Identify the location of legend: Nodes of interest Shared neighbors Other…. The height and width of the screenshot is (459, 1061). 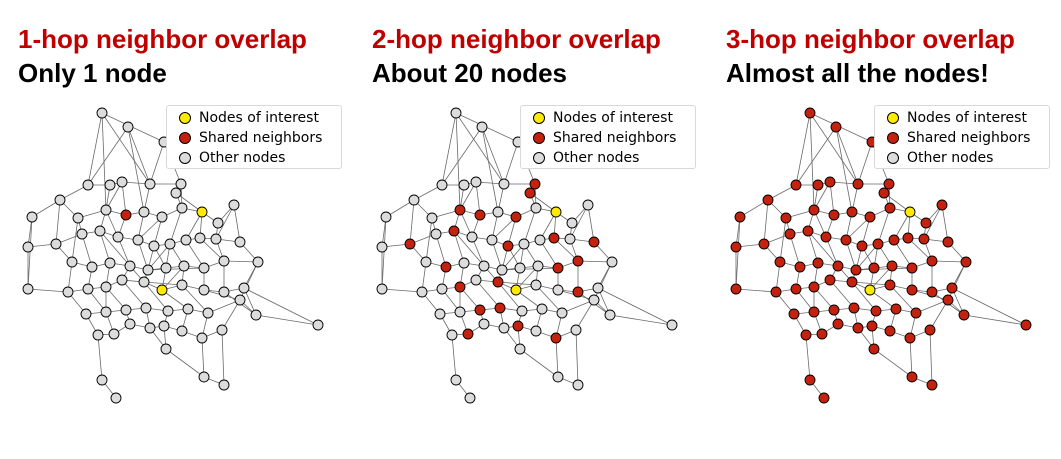
(962, 137).